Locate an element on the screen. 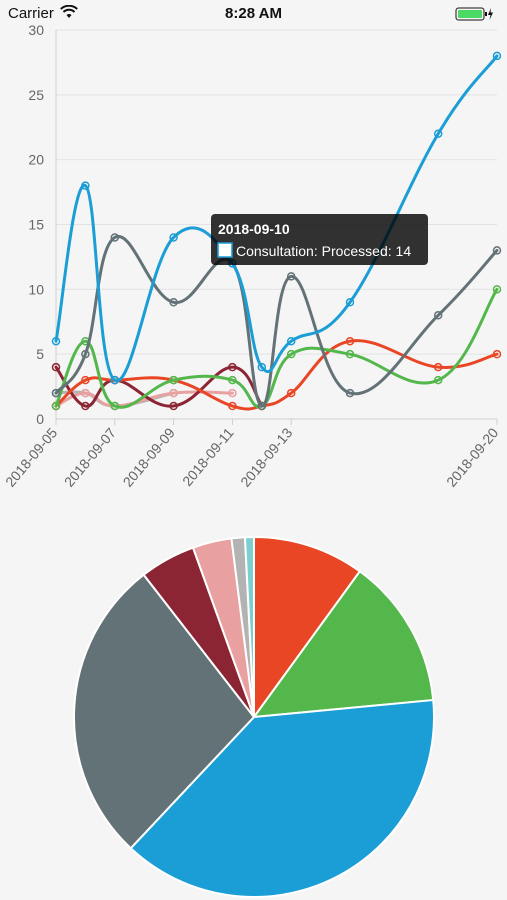 This screenshot has height=900, width=507. tooltip-label: Consultation: Processed: 14 is located at coordinates (323, 251).